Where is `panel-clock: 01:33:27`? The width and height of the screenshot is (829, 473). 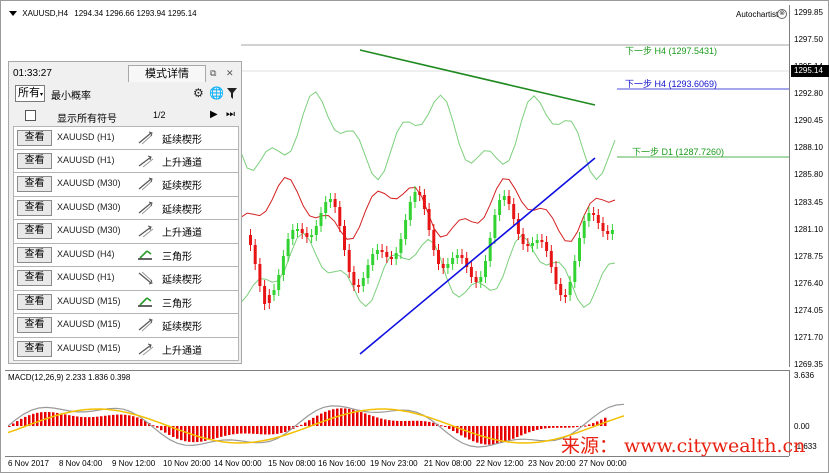
panel-clock: 01:33:27 is located at coordinates (32, 73).